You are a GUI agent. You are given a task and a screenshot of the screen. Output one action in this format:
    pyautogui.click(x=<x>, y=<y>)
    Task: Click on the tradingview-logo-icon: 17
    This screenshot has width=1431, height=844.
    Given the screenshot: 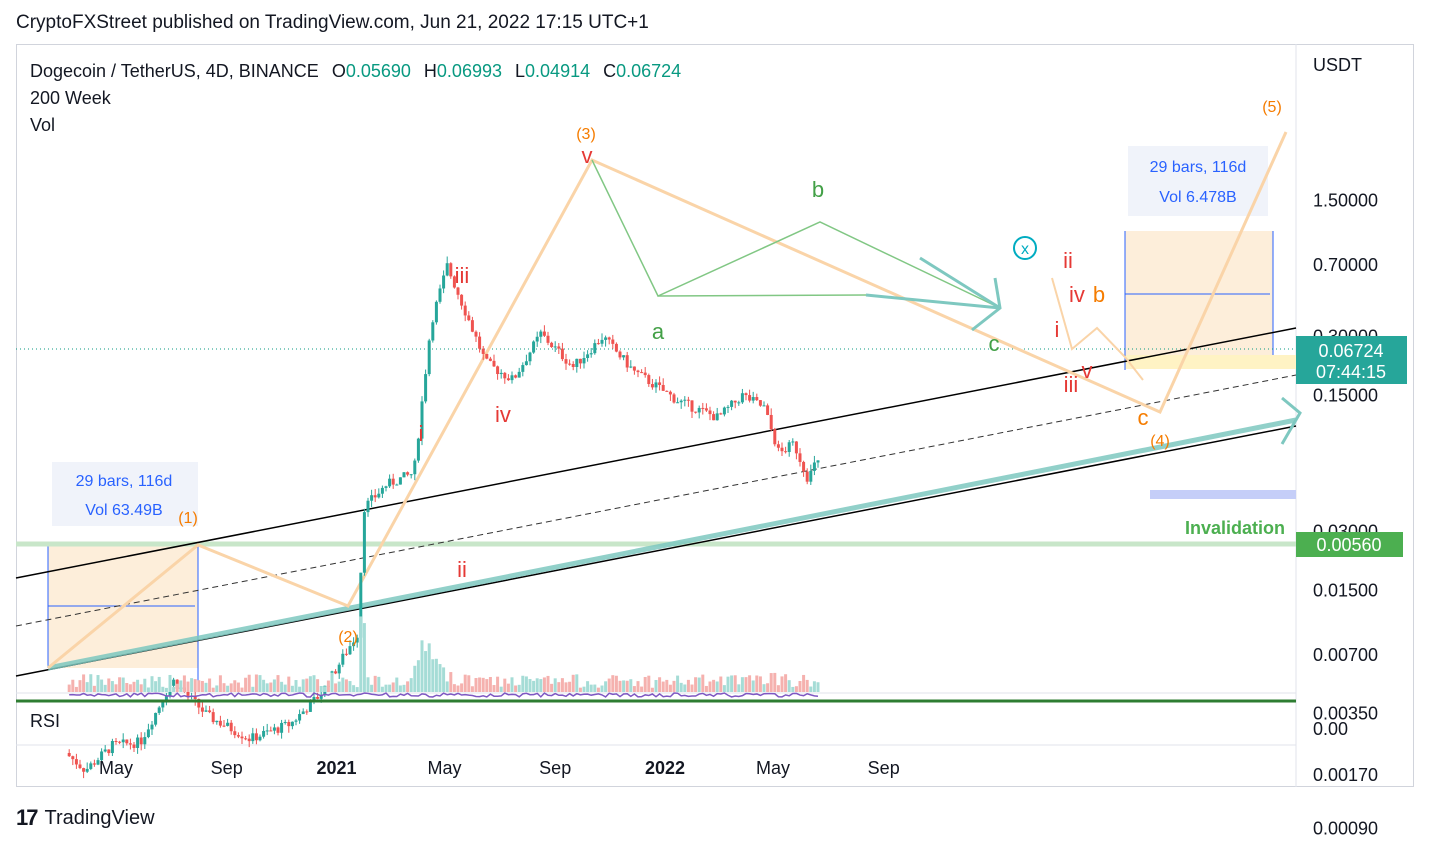 What is the action you would take?
    pyautogui.click(x=27, y=817)
    